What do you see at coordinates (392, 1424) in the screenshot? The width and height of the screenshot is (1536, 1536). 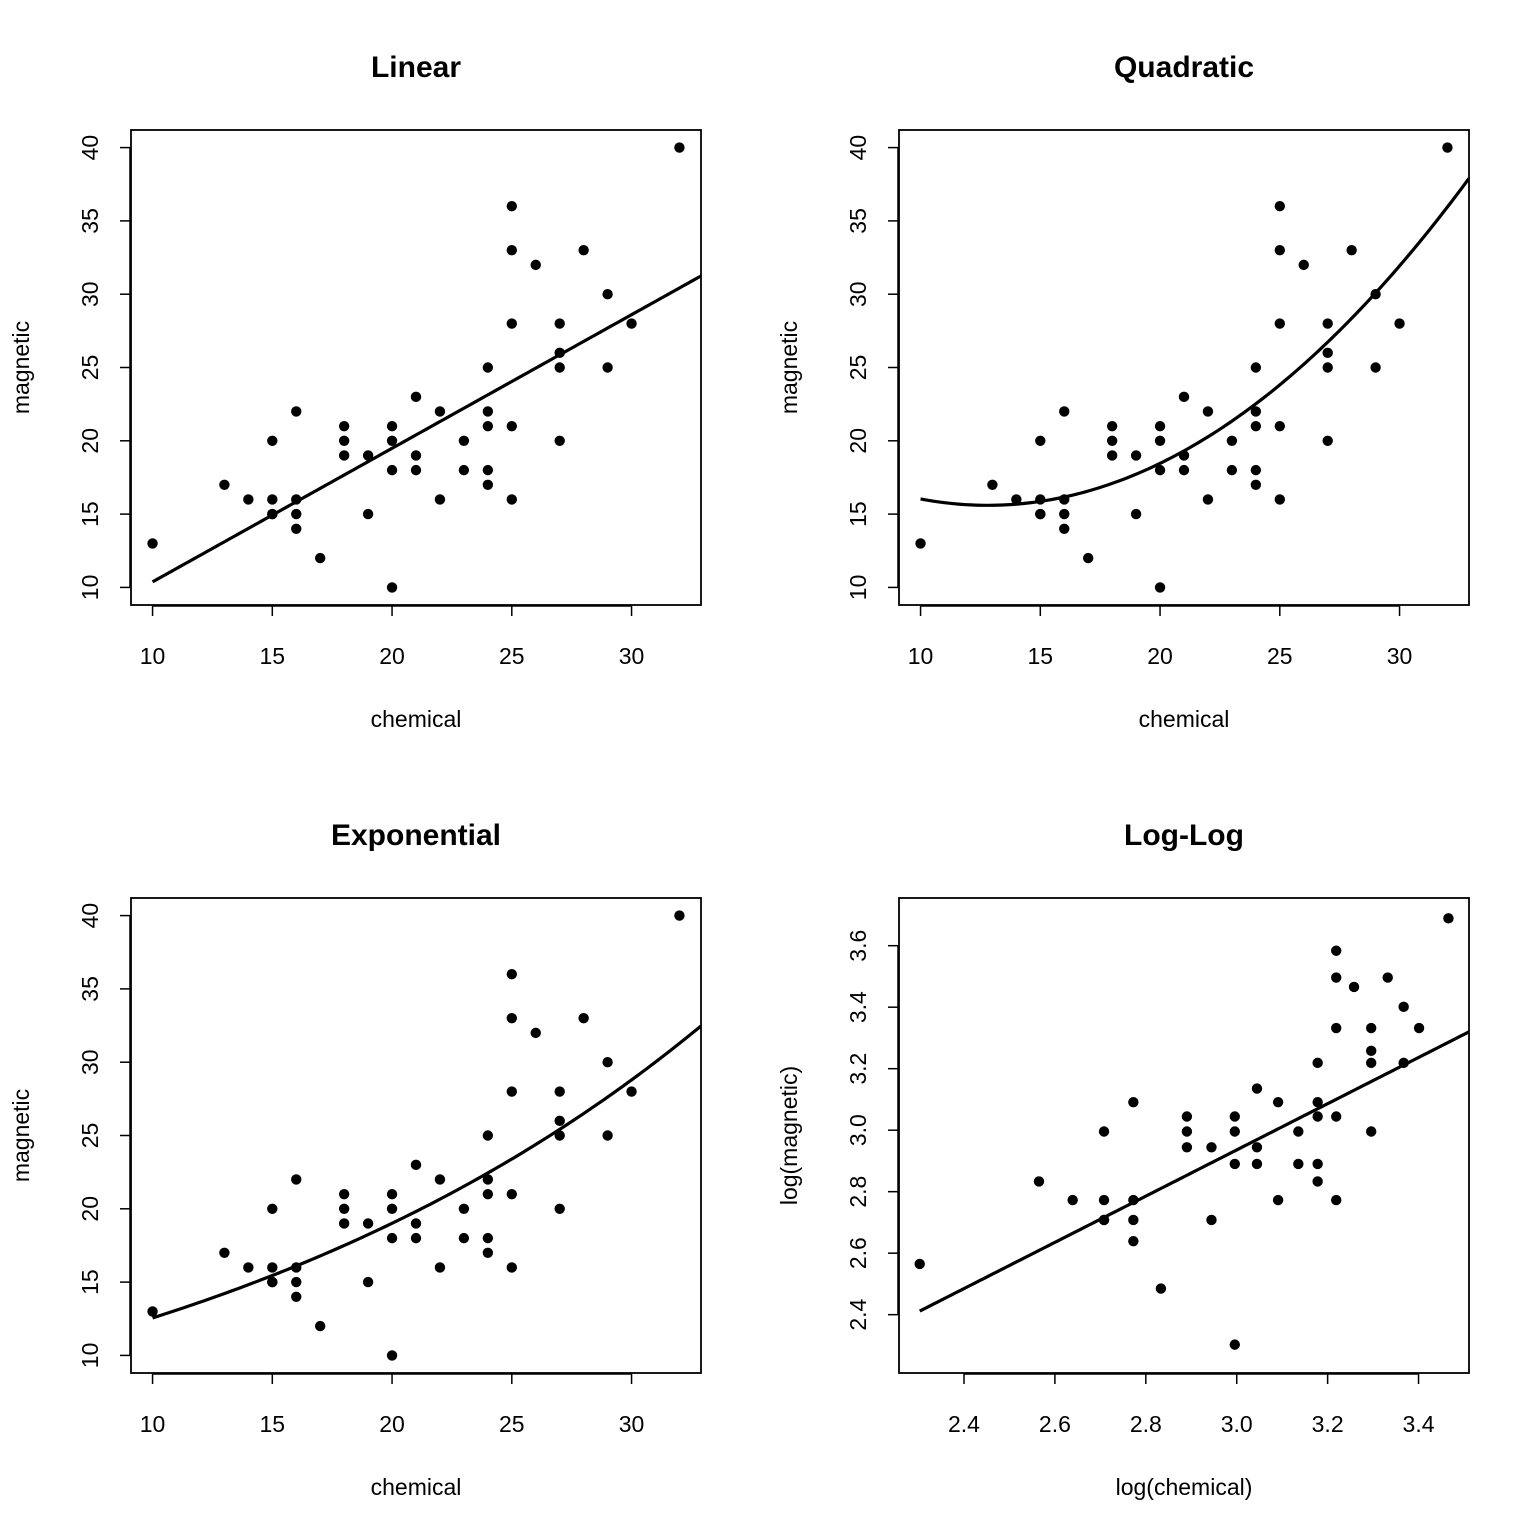 I see `x-tick-label: 20` at bounding box center [392, 1424].